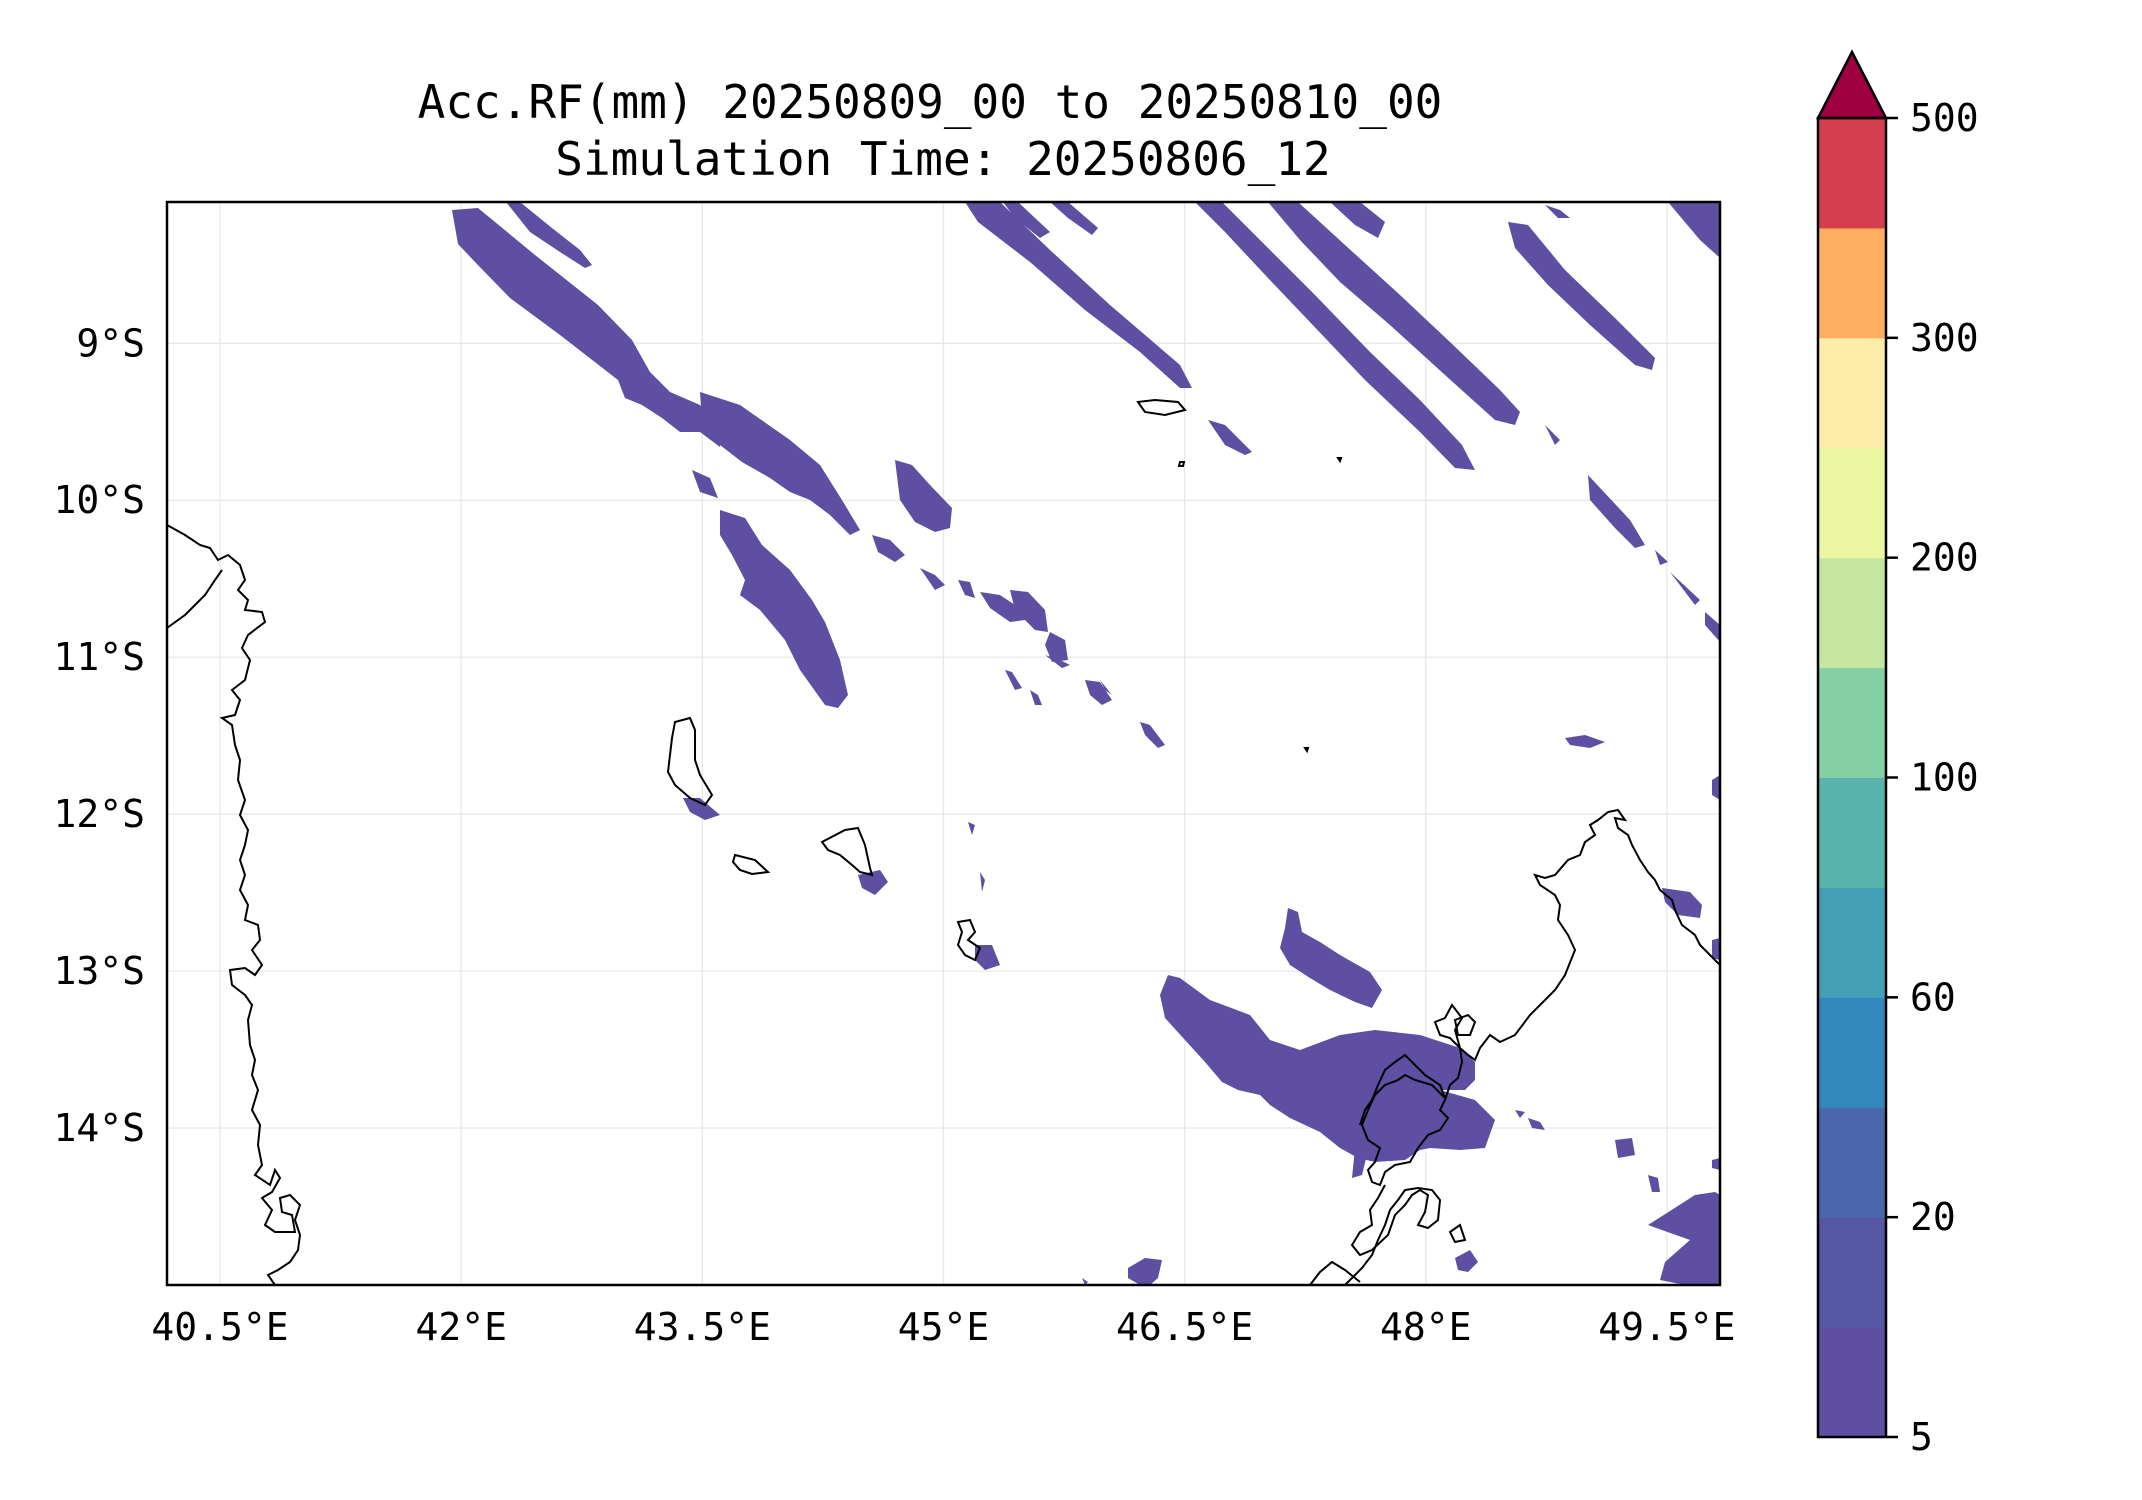 The image size is (2142, 1500). What do you see at coordinates (1557, 211) in the screenshot?
I see `rain-band-north-6b` at bounding box center [1557, 211].